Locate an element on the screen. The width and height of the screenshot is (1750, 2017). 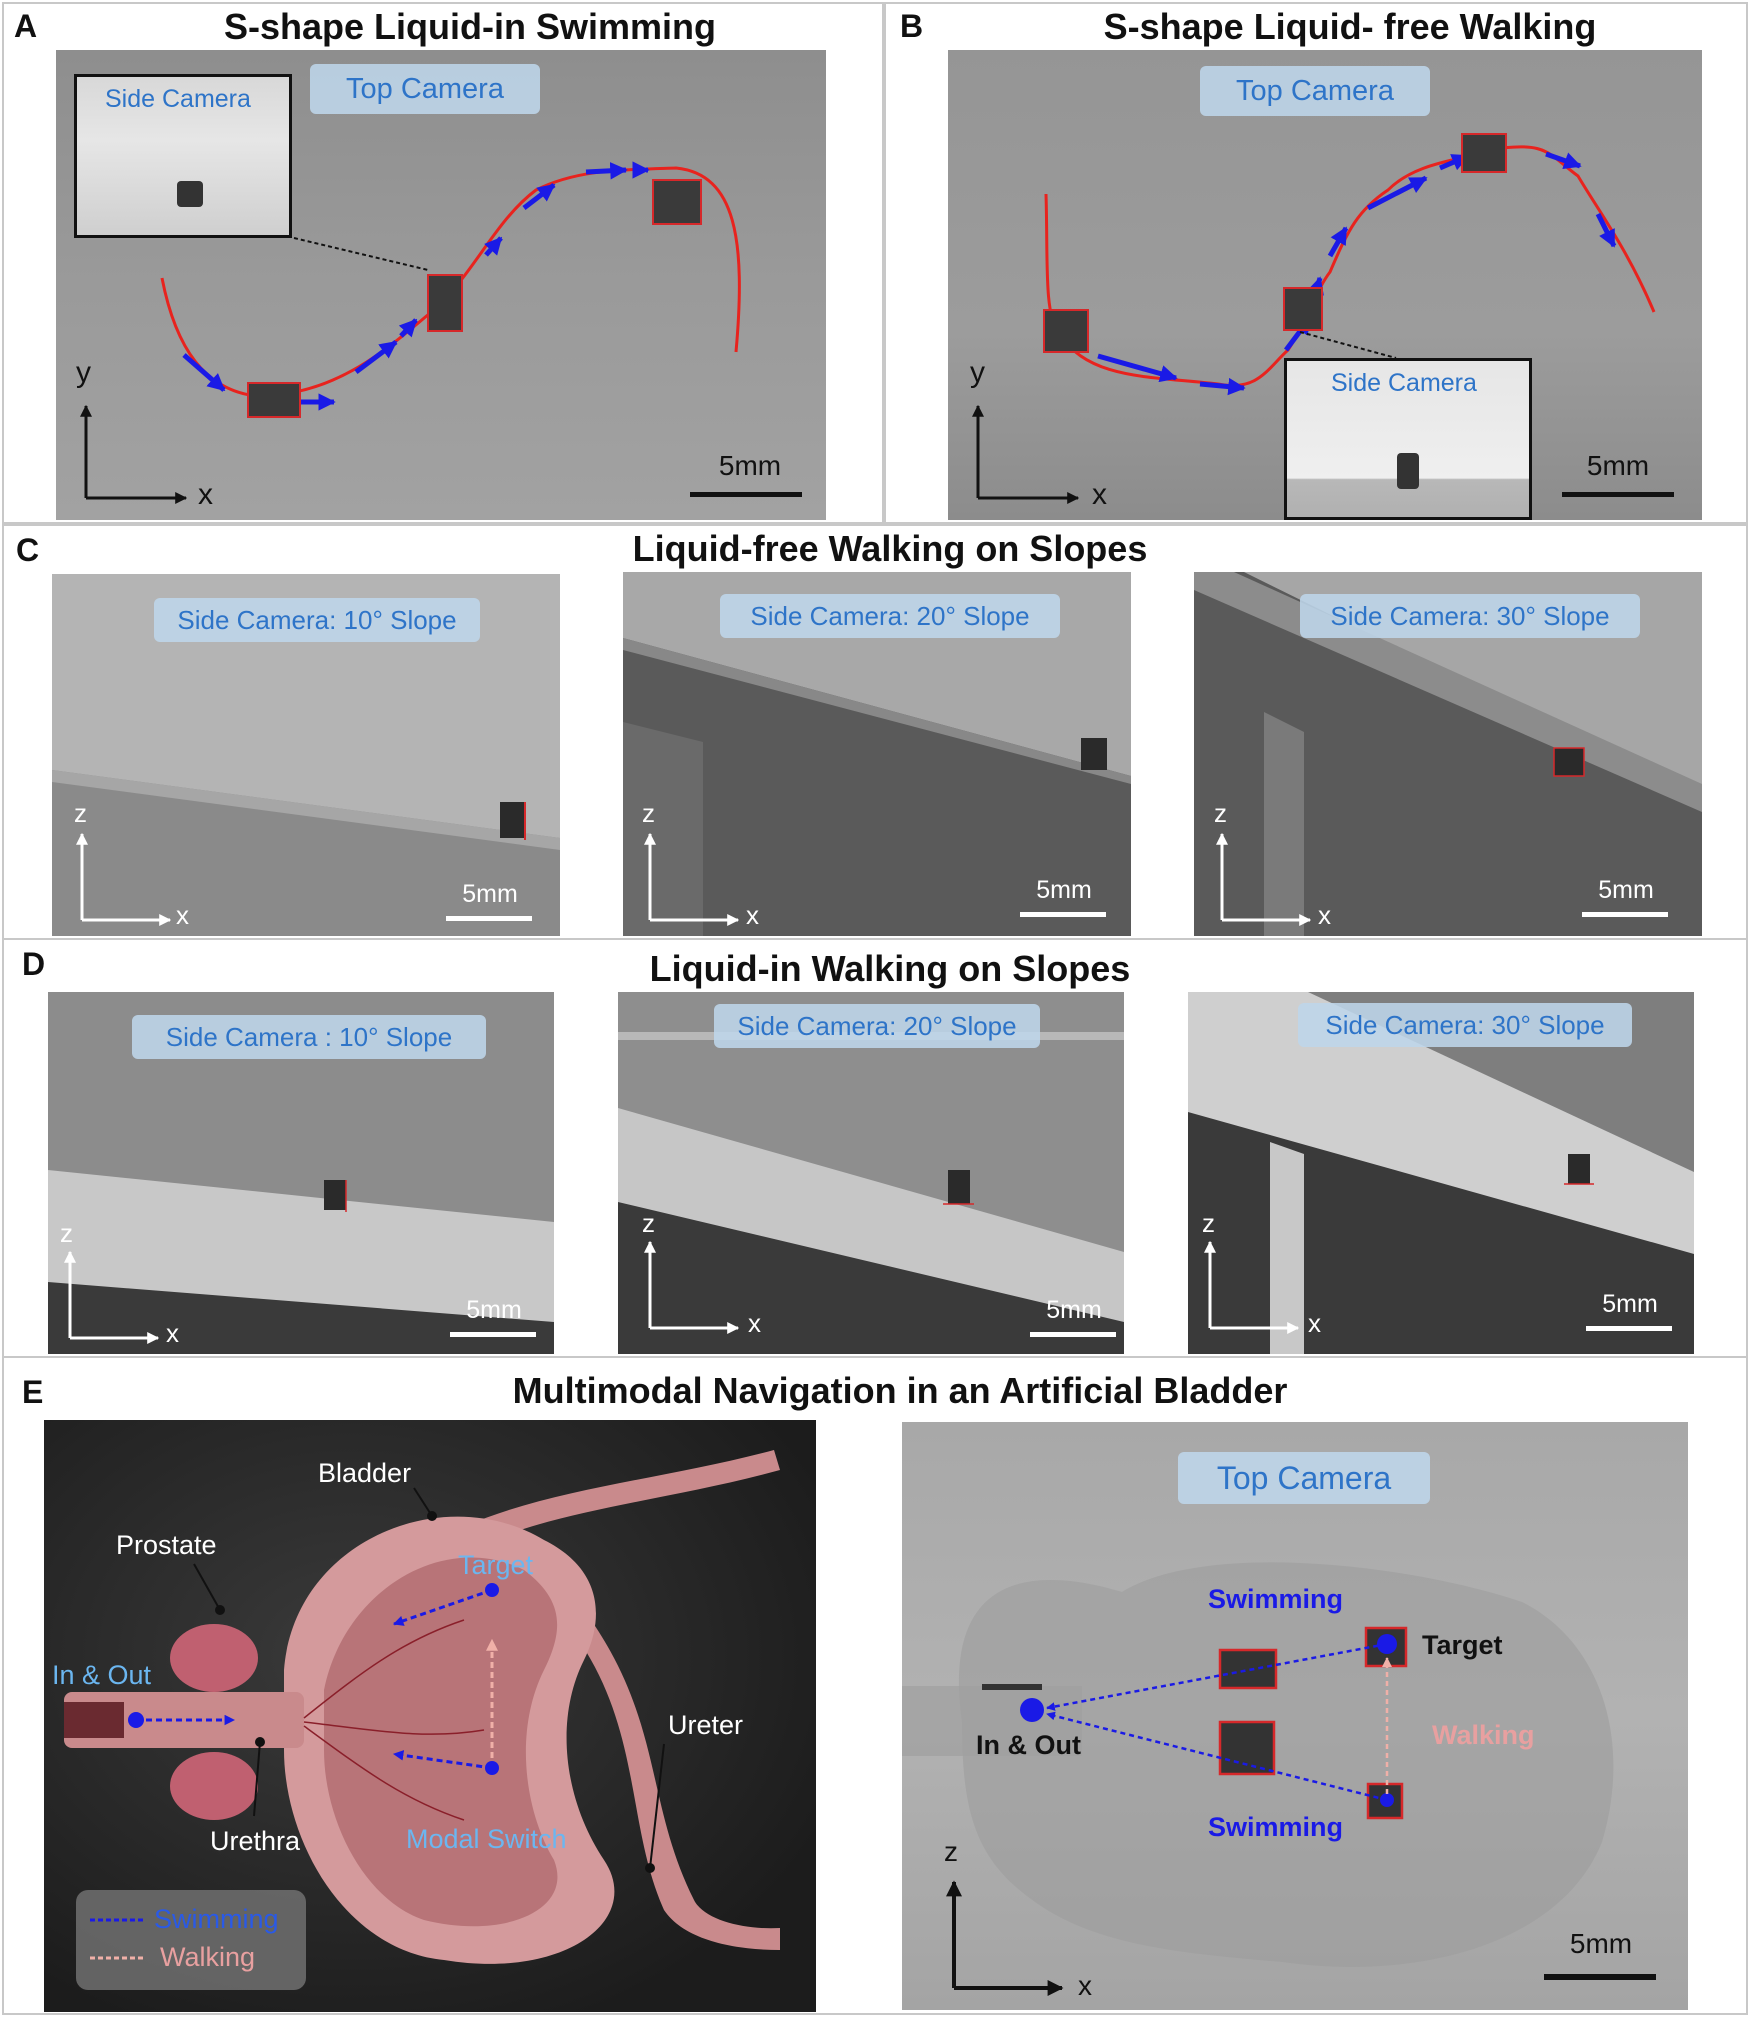
c-view-10-label: Side Camera: 10° Slope is located at coordinates (317, 620).